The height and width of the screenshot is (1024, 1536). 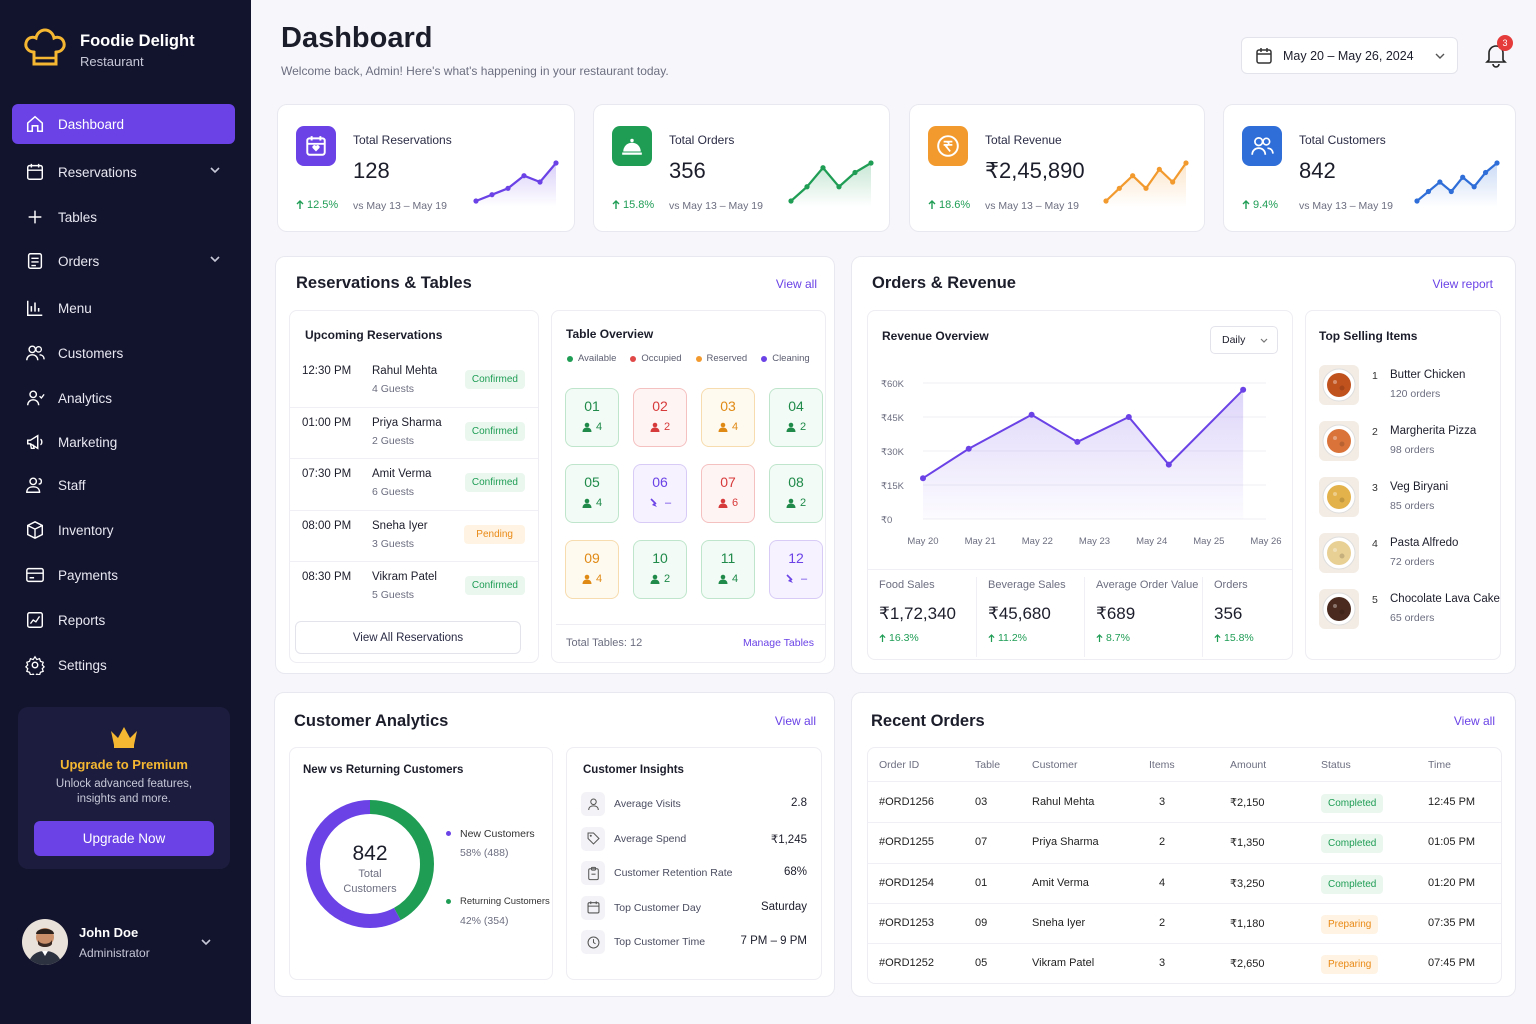 I want to click on top-item: 1 Butter Chicken 120 orders, so click(x=1403, y=387).